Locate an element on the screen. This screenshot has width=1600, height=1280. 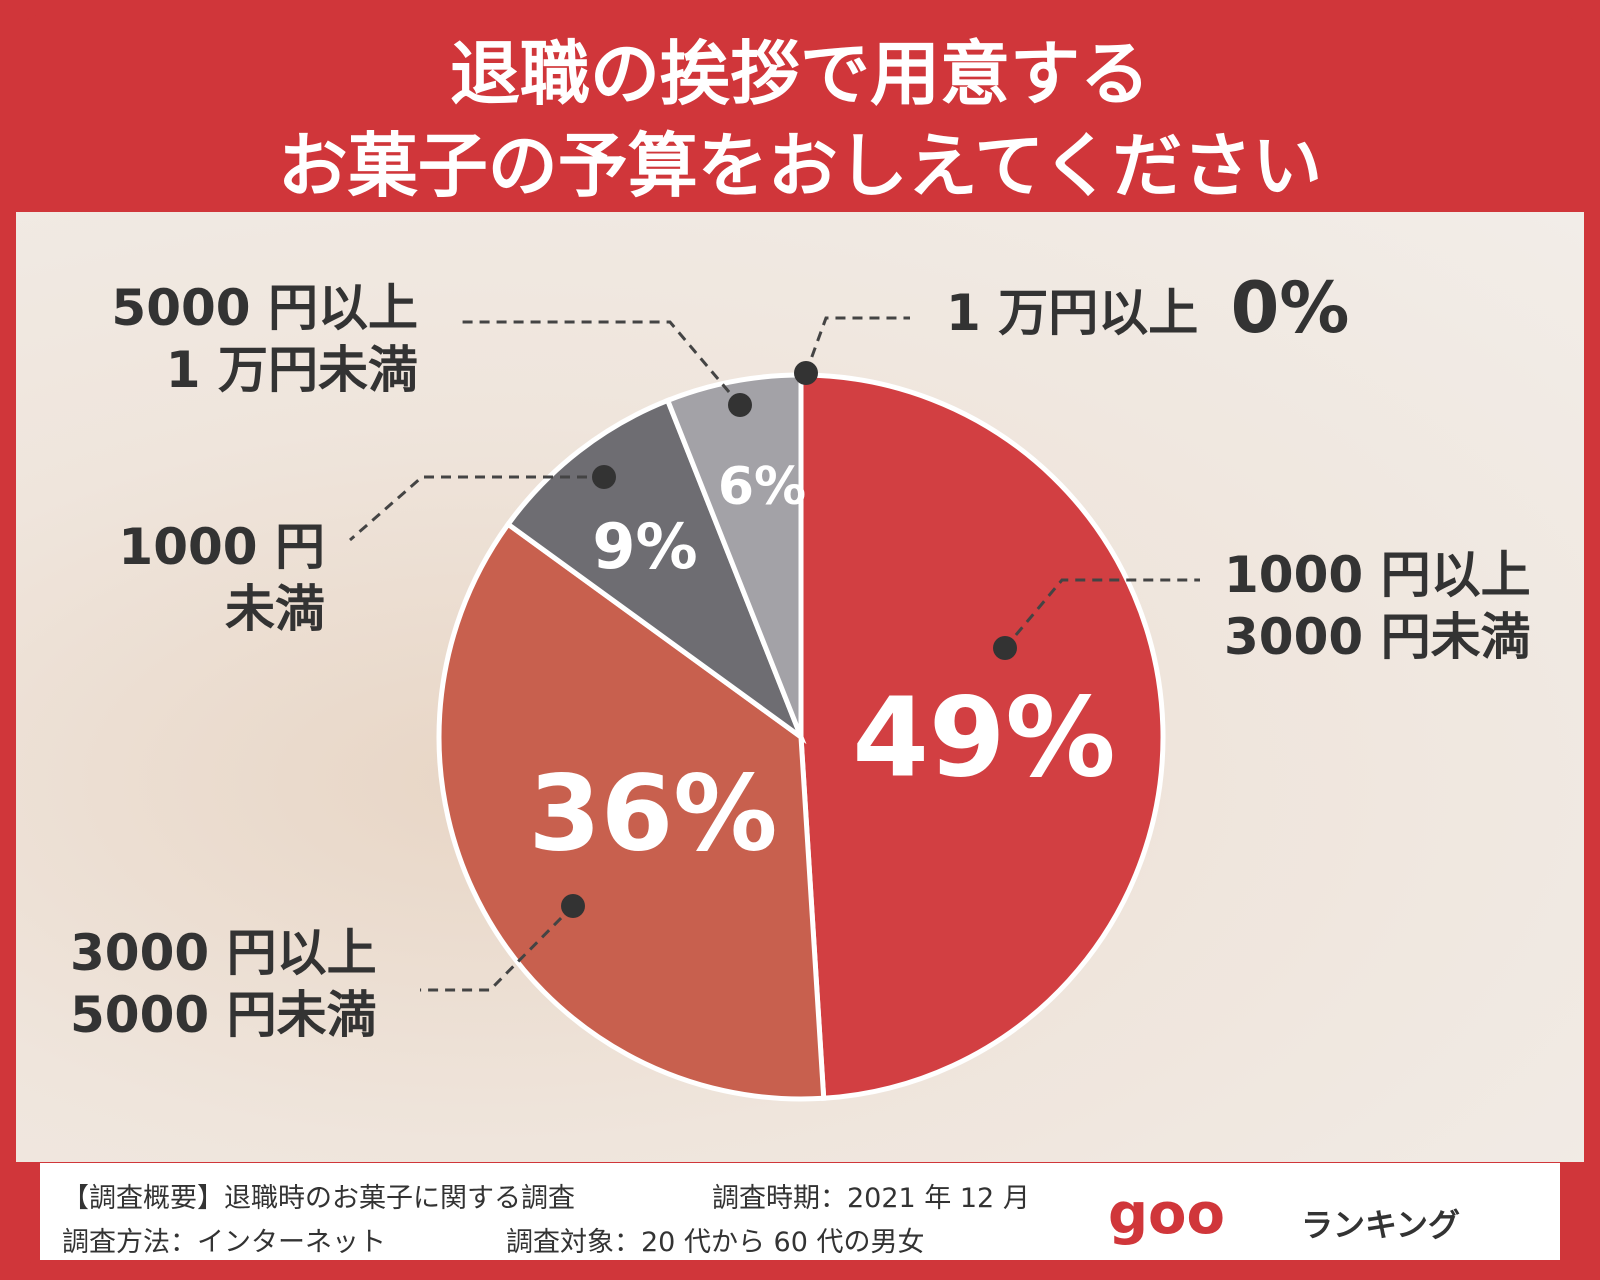
title-line: お菓子の予算をおしえてください is located at coordinates (800, 166).